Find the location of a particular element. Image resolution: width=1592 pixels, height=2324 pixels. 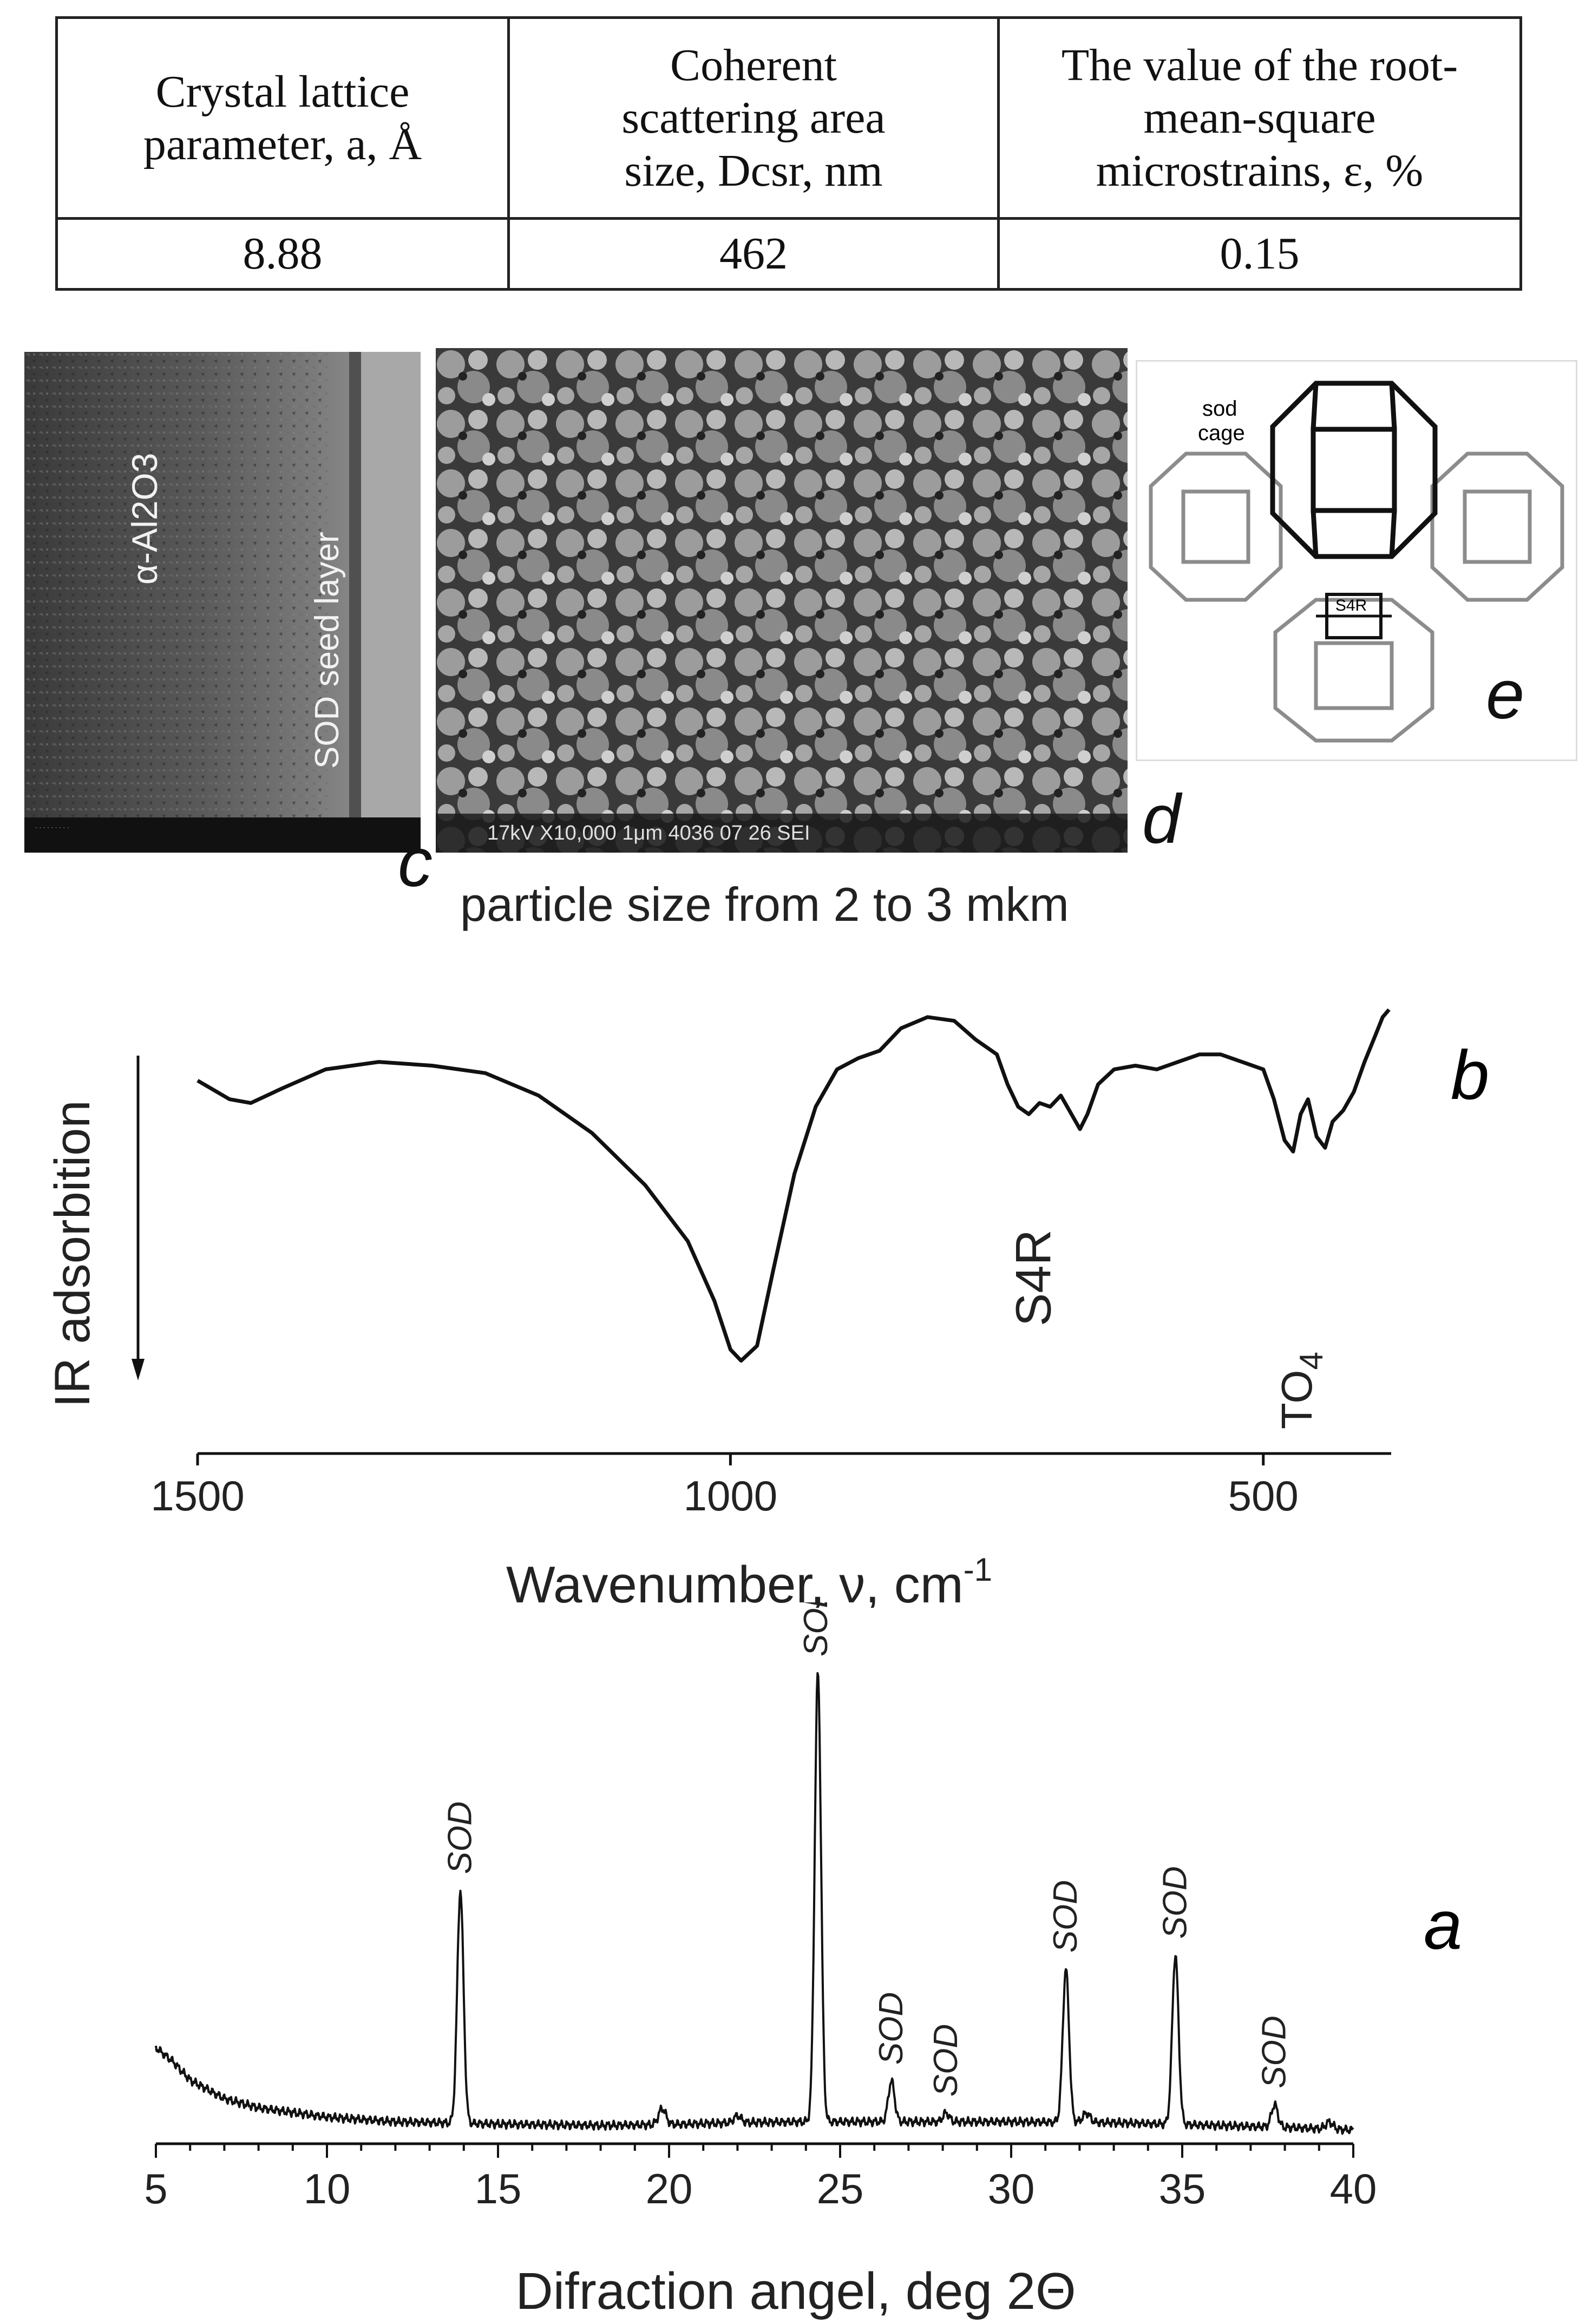

sem-info-text: 17kV X10,000 1μm 4036 07 26 SEI is located at coordinates (648, 833).